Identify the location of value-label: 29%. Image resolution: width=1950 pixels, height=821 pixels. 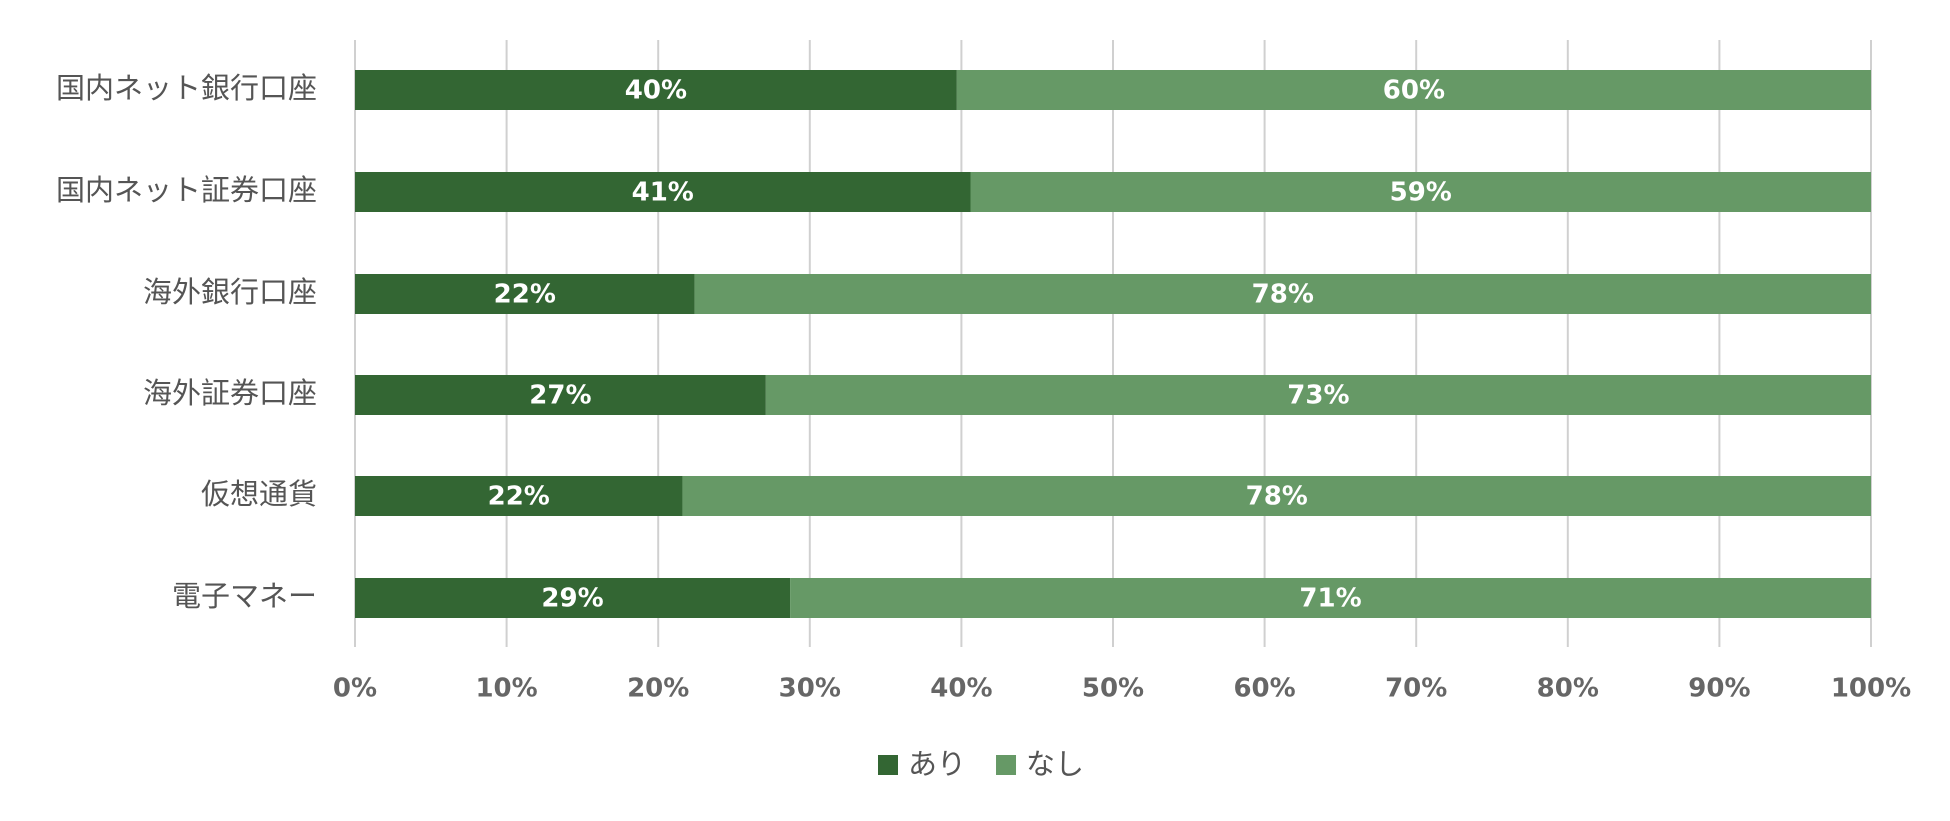
(572, 599).